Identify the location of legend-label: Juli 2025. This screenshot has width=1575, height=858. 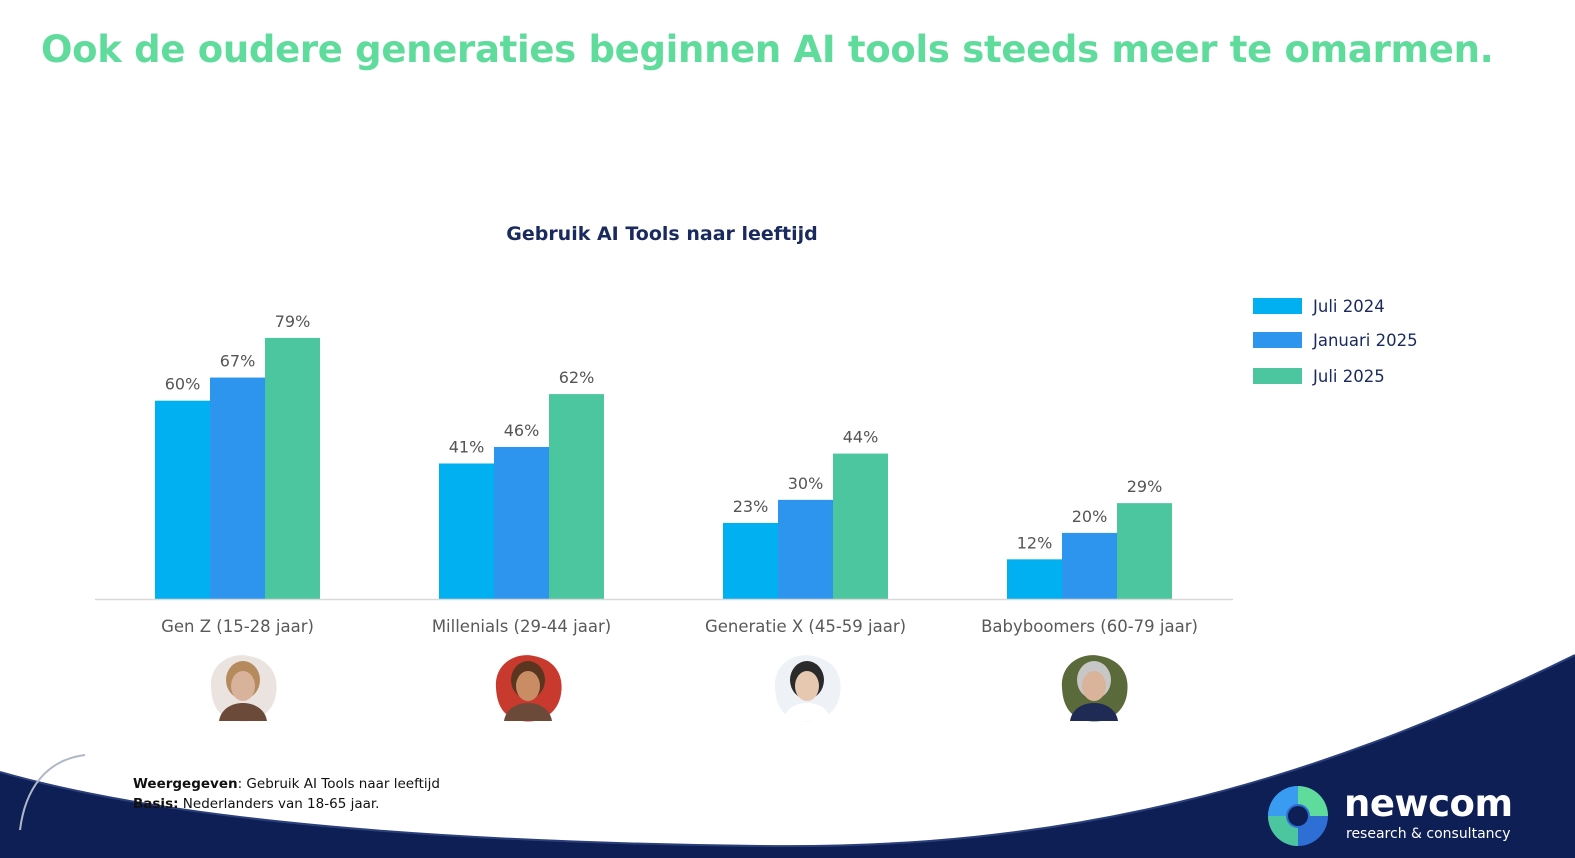
(1348, 376).